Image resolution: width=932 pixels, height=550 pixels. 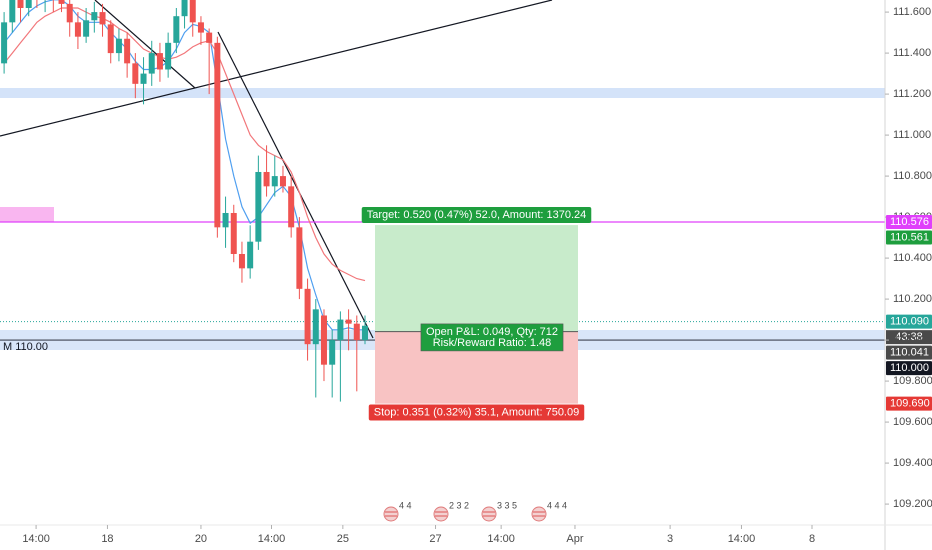 I want to click on price-label: 109.690, so click(x=910, y=404).